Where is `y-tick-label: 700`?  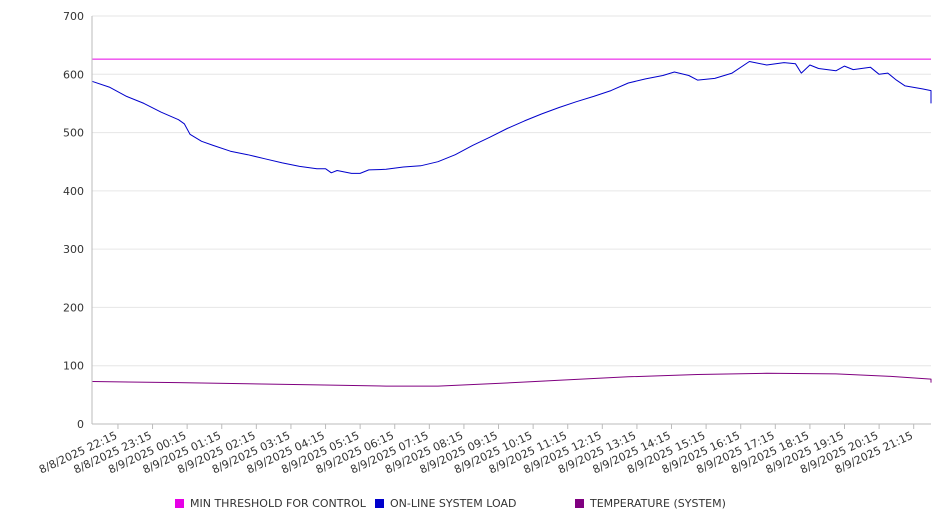 y-tick-label: 700 is located at coordinates (73, 16).